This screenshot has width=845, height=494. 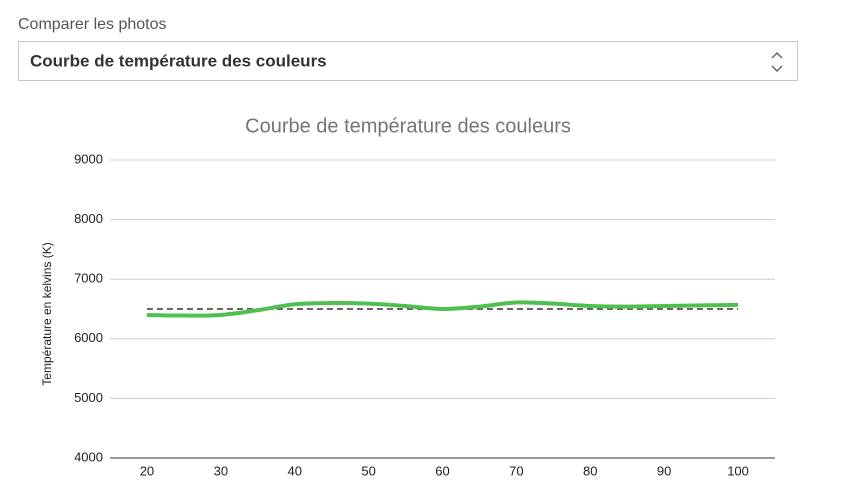 I want to click on y-axis-label: Température en kelvins (K), so click(x=47, y=313).